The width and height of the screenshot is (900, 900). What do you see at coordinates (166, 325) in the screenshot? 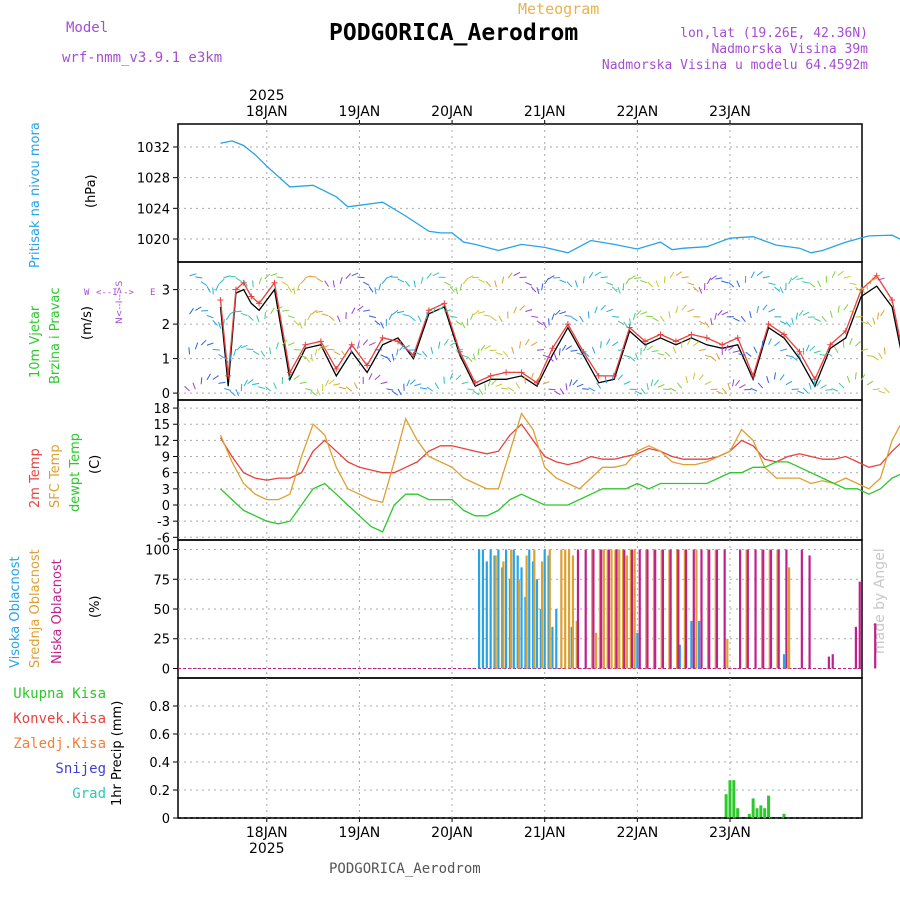
I see `wind-ytick-label: 2` at bounding box center [166, 325].